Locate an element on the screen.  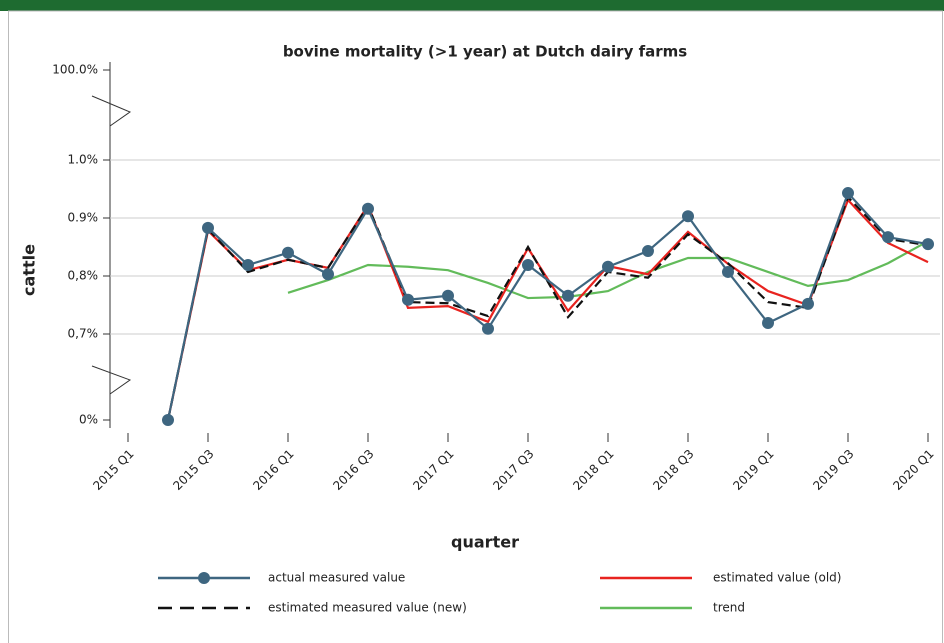
y-tick-label: 0,8% is located at coordinates (83, 276).